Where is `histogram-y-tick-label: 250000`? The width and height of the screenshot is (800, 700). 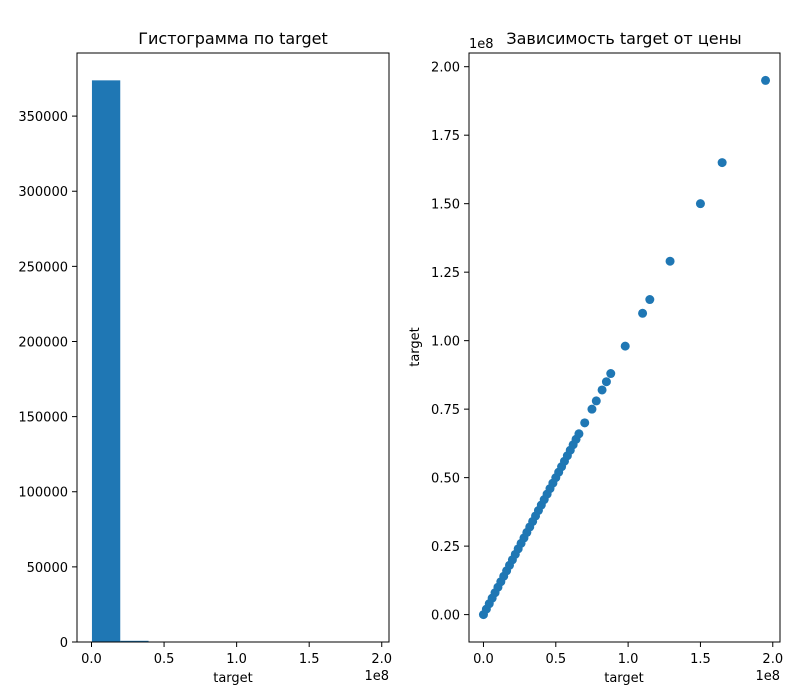 histogram-y-tick-label: 250000 is located at coordinates (43, 267).